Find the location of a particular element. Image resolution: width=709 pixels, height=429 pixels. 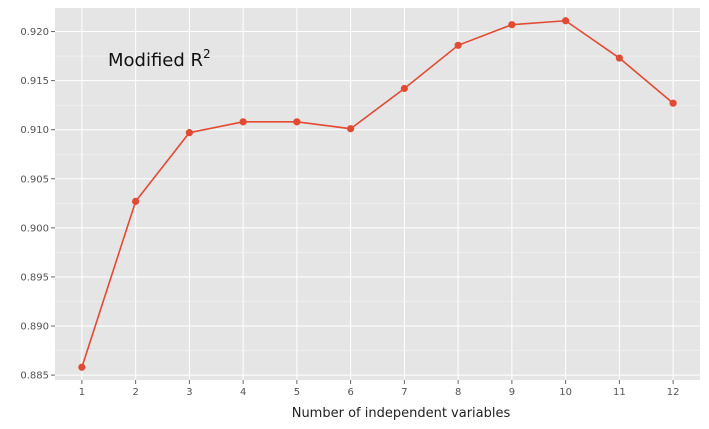

x-tick-label: 10 is located at coordinates (565, 392).